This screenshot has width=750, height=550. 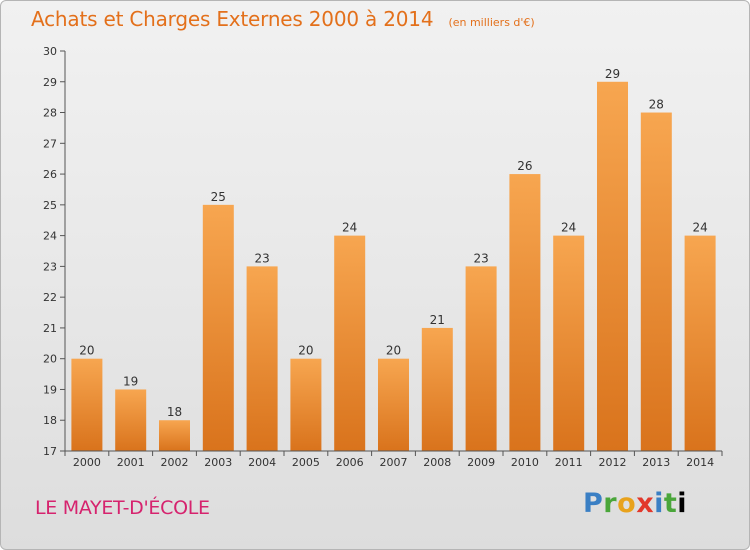 What do you see at coordinates (218, 197) in the screenshot?
I see `bar-value-label: 25` at bounding box center [218, 197].